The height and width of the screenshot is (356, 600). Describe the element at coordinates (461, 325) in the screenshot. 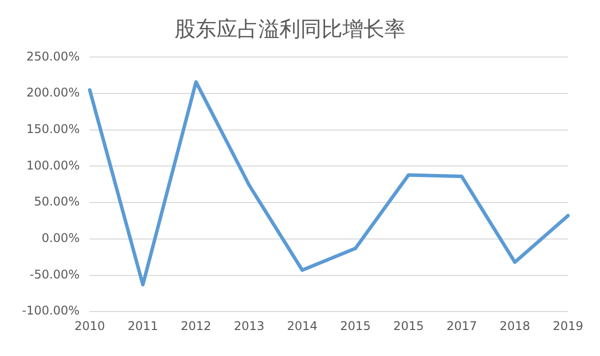

I see `x-tick-label: 2017` at that location.